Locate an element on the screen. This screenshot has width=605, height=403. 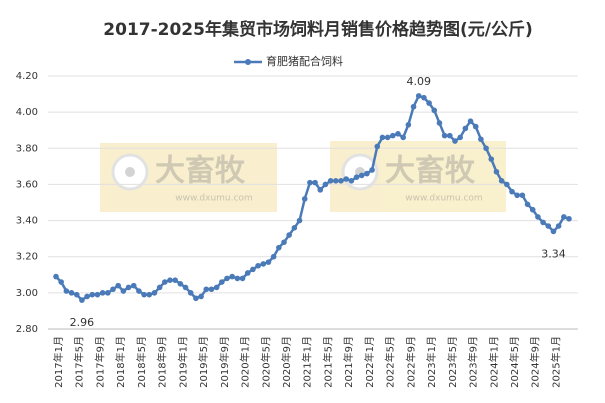
watermark-text: 大畜牧 is located at coordinates (200, 171).